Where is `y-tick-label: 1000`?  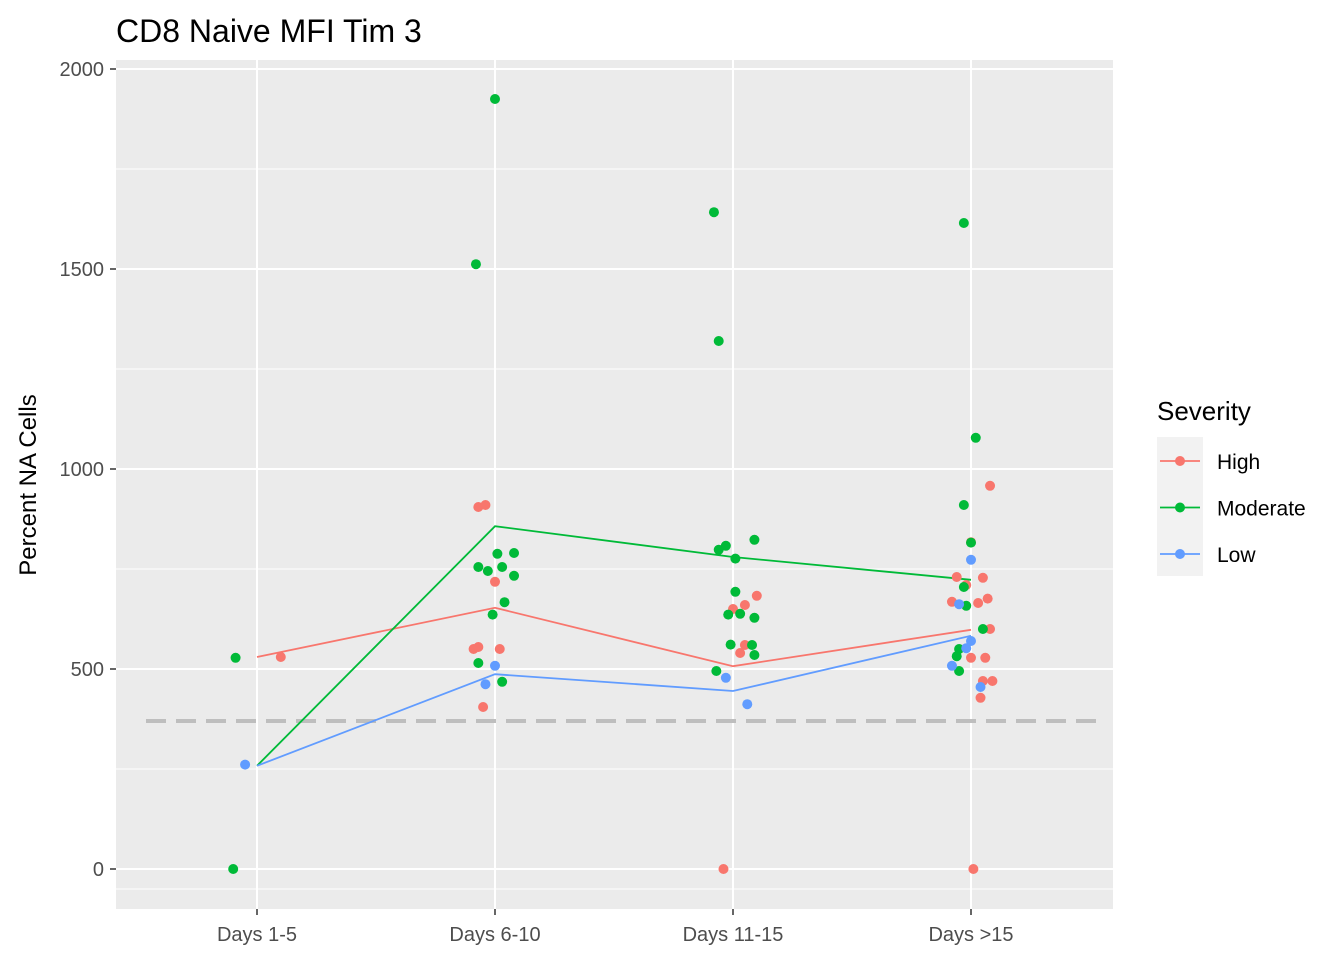 y-tick-label: 1000 is located at coordinates (82, 470).